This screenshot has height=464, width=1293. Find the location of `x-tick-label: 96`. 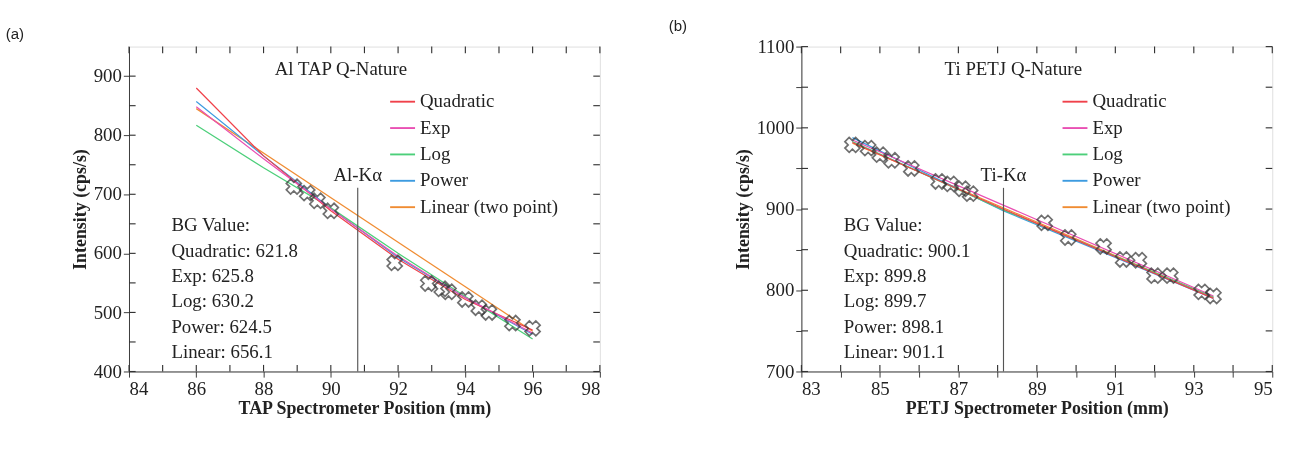

x-tick-label: 96 is located at coordinates (533, 388).